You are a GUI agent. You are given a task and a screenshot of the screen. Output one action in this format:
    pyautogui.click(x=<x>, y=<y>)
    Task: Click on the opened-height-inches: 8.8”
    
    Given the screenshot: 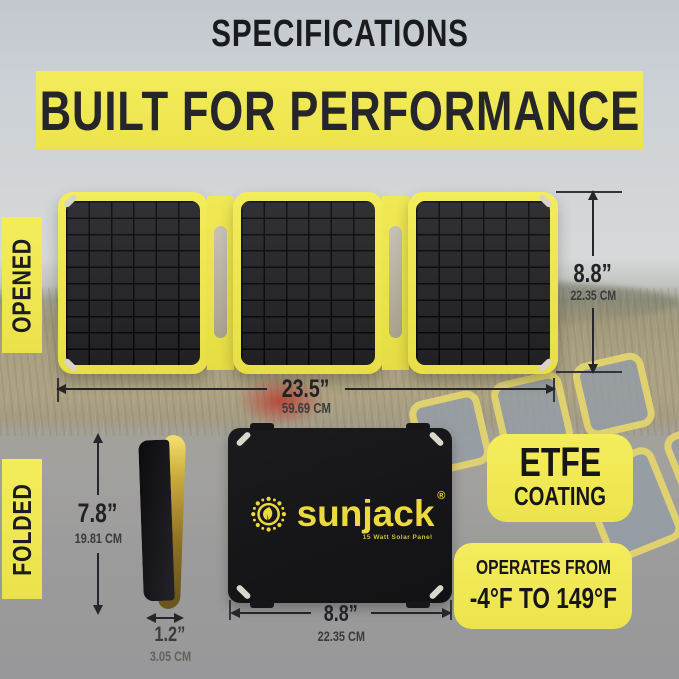 What is the action you would take?
    pyautogui.click(x=593, y=272)
    